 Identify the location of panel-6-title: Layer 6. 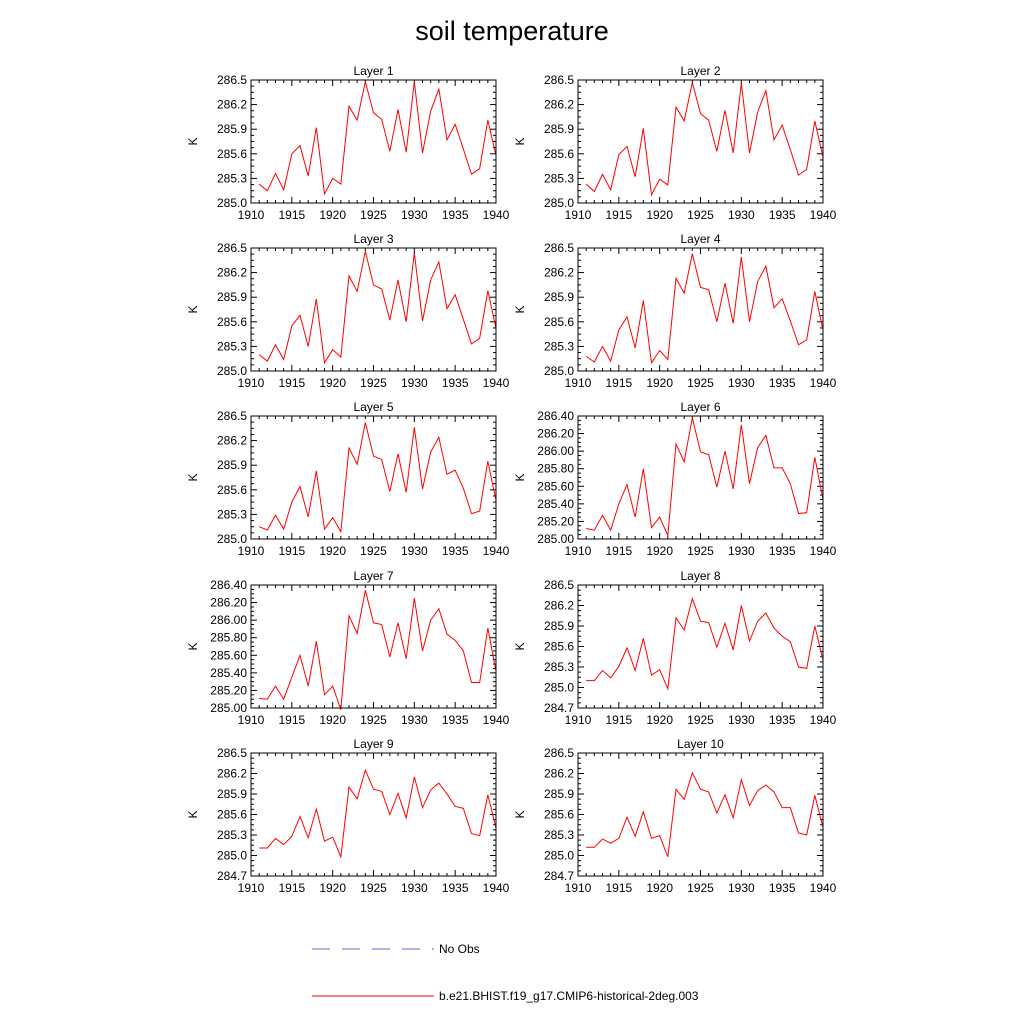
(700, 407).